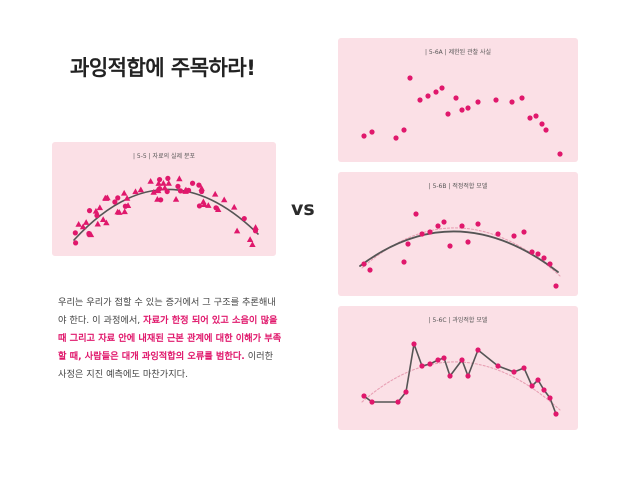 This screenshot has height=479, width=638. I want to click on body-line: 우리는 우리가 접할 수 있는 증거에서 그 구조를 추론해내, so click(167, 302).